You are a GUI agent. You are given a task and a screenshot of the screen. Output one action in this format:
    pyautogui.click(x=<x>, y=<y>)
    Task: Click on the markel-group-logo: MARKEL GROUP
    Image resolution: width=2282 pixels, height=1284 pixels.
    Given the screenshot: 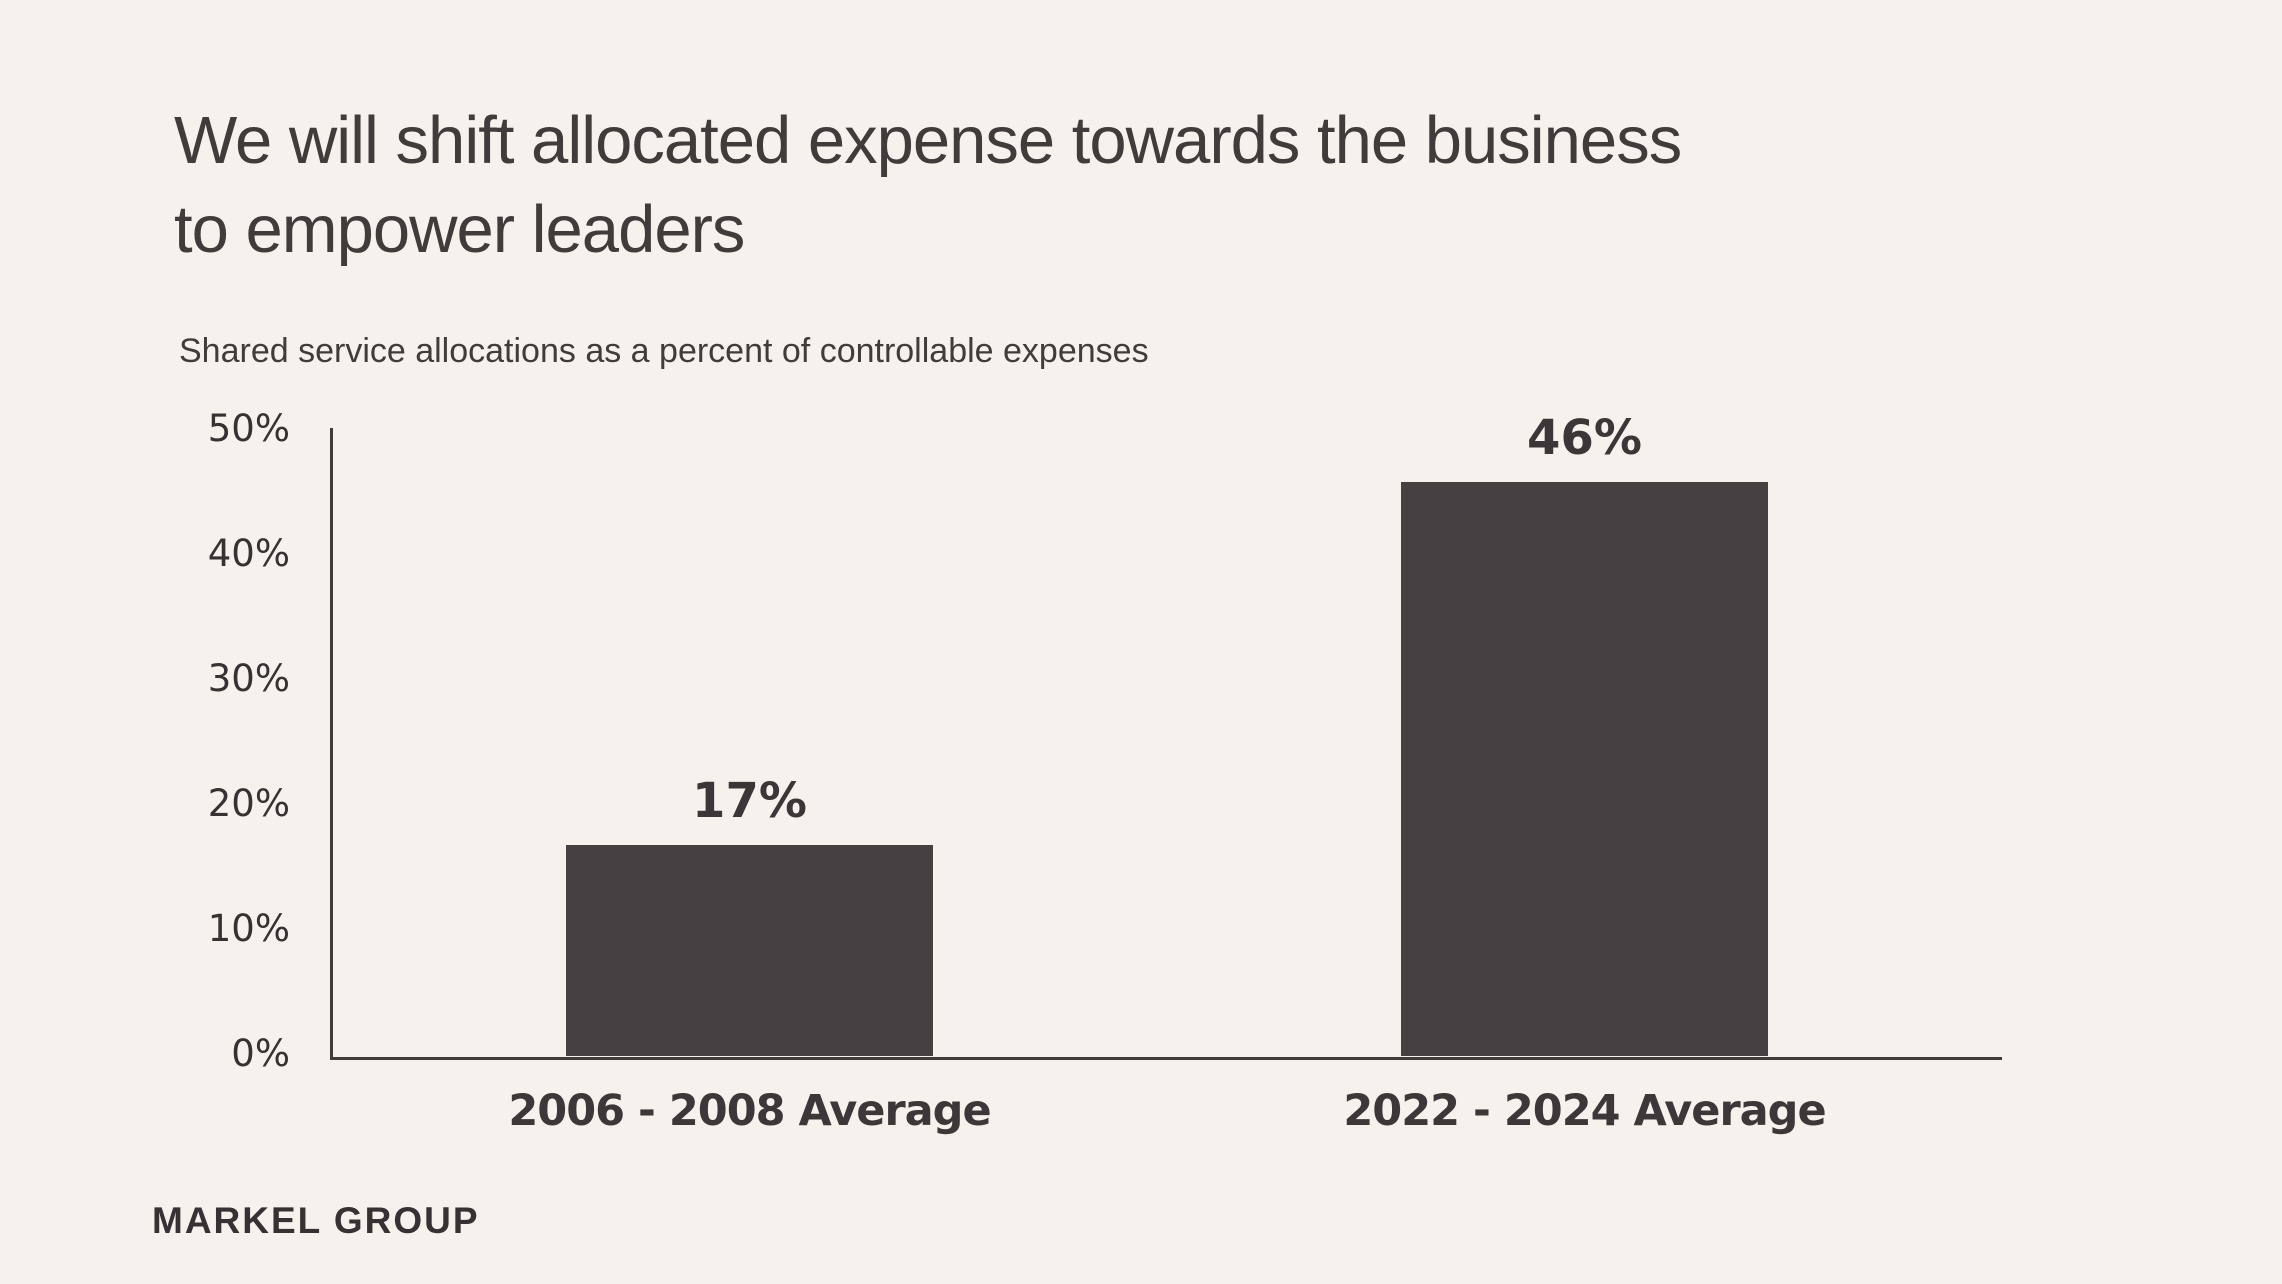 What is the action you would take?
    pyautogui.click(x=316, y=1220)
    